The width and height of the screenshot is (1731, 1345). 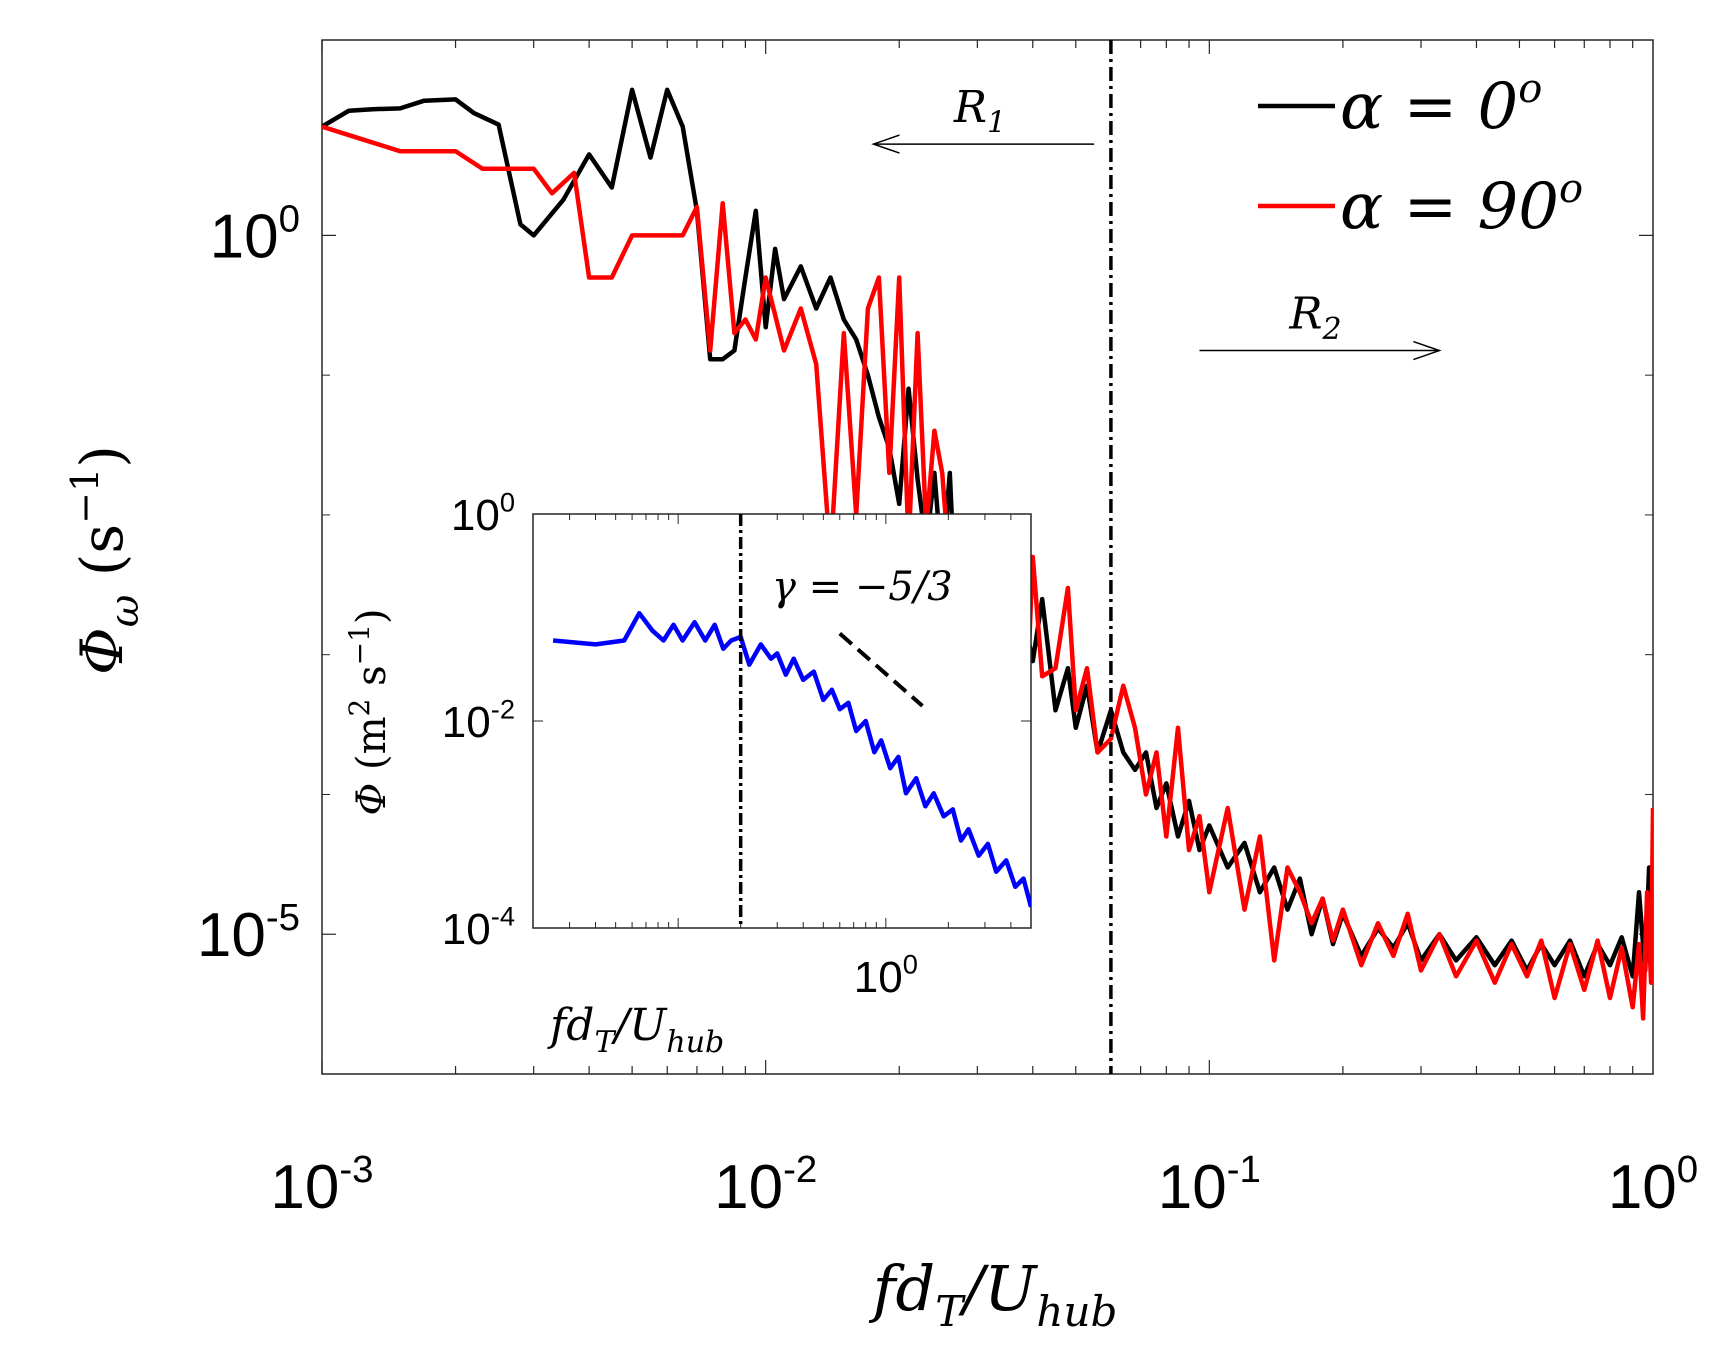 What do you see at coordinates (321, 1185) in the screenshot?
I see `main-x-tick-label-0: 10⁻³` at bounding box center [321, 1185].